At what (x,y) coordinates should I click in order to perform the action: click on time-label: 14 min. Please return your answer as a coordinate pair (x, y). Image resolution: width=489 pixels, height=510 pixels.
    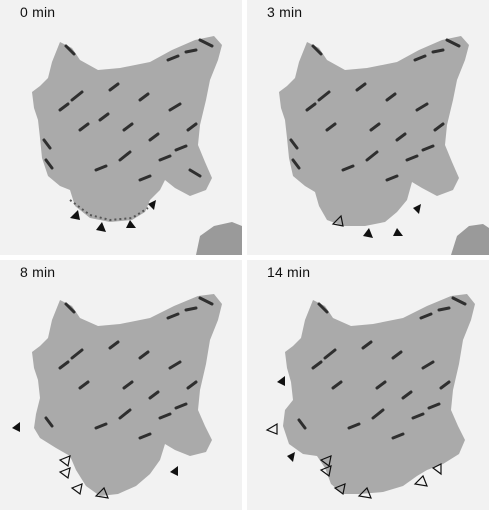
    Looking at the image, I should click on (289, 272).